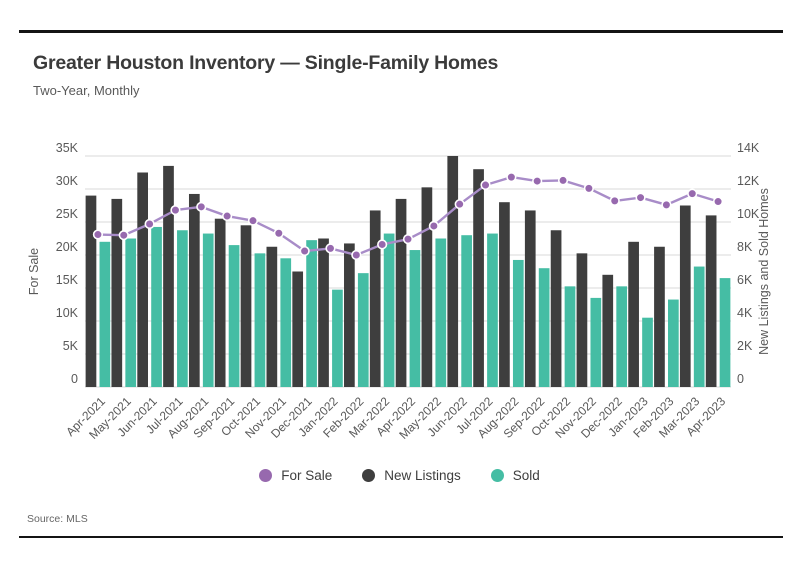  I want to click on legend-label: Sold, so click(526, 475).